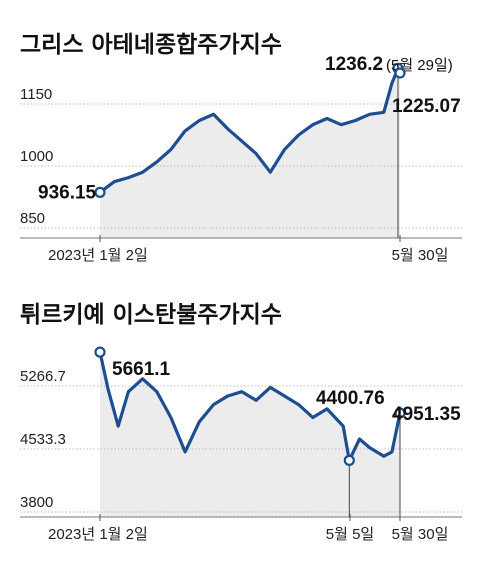  I want to click on annotation-label: 936.15, so click(67, 192).